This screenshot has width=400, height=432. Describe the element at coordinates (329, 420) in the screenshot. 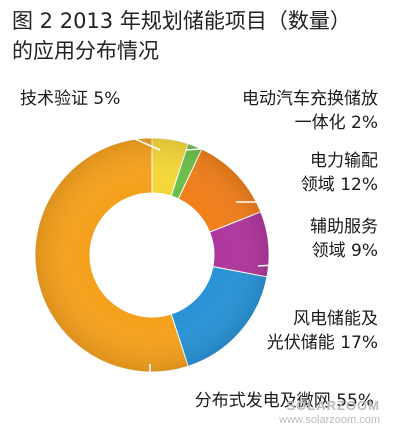

I see `watermark-url: www.solarzoom.com` at that location.